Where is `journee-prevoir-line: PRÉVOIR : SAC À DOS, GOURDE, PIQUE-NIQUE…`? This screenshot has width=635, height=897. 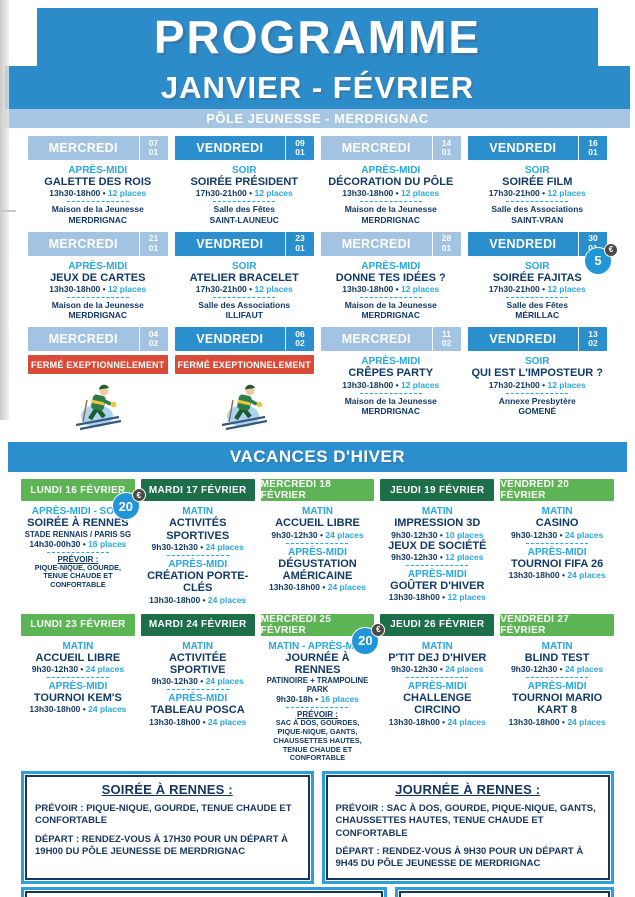 journee-prevoir-line: PRÉVOIR : SAC À DOS, GOURDE, PIQUE-NIQUE… is located at coordinates (468, 821).